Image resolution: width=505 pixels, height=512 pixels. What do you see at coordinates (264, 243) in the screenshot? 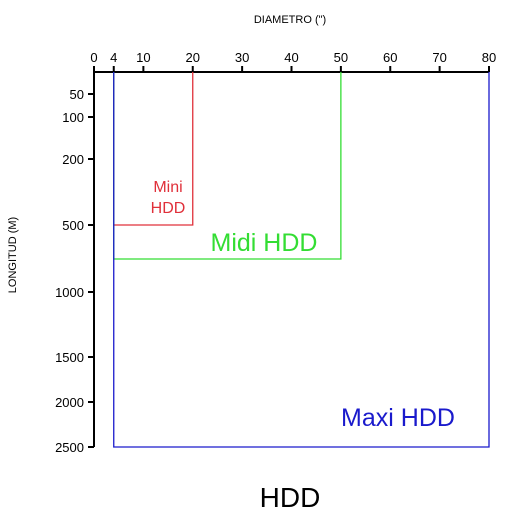
I see `midi-hdd-label: Midi HDD` at bounding box center [264, 243].